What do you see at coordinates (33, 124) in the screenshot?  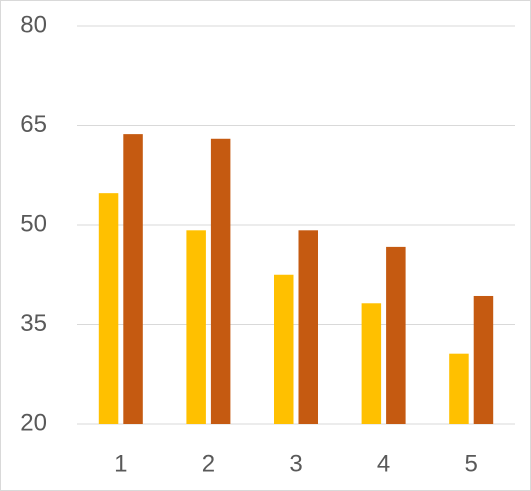 I see `y-tick-label: 65` at bounding box center [33, 124].